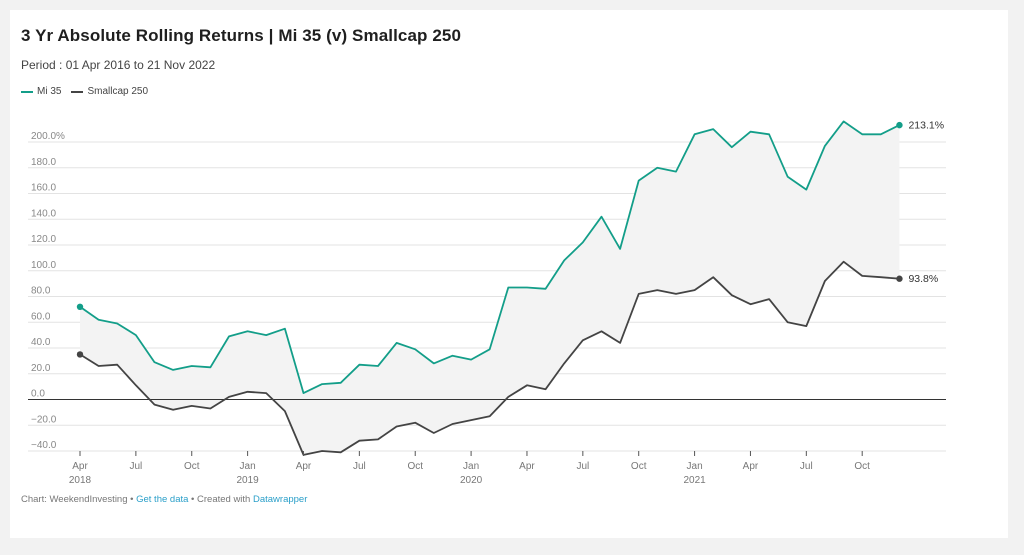 The image size is (1024, 555). What do you see at coordinates (38, 394) in the screenshot?
I see `y-tick-label: 0.0` at bounding box center [38, 394].